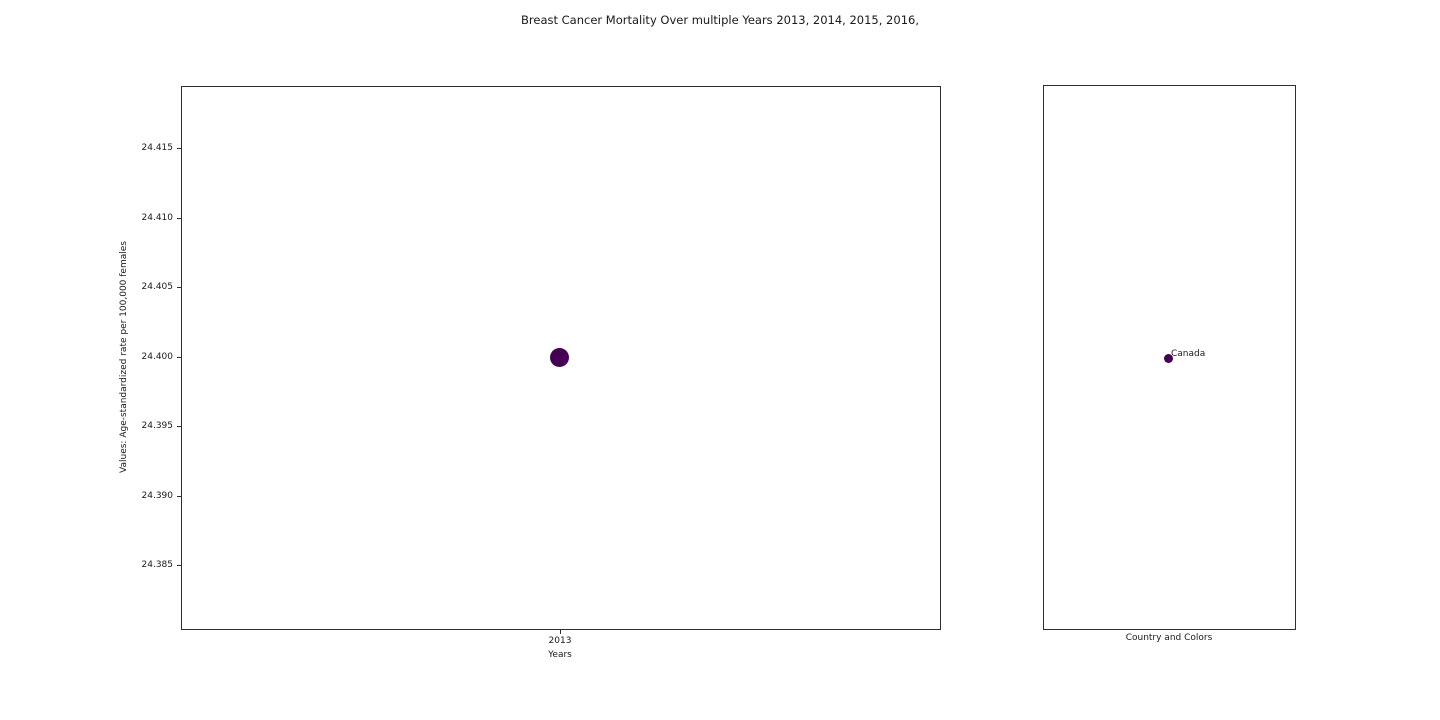 The image size is (1440, 720). What do you see at coordinates (1168, 358) in the screenshot?
I see `legend-marker-canada` at bounding box center [1168, 358].